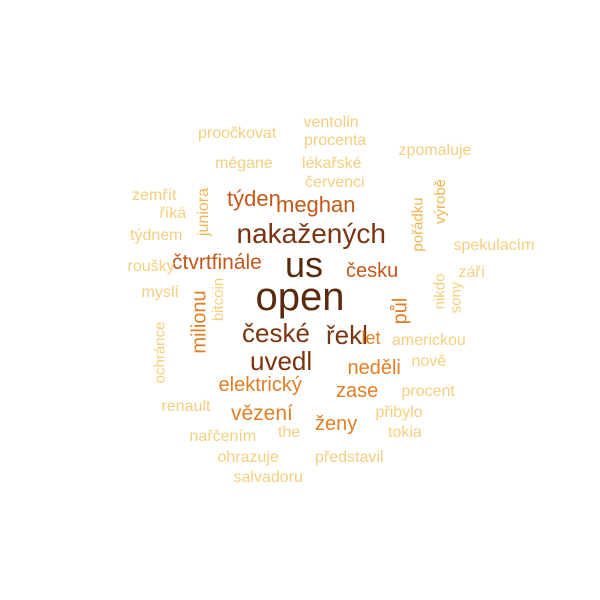 The image size is (600, 600). I want to click on word-6: uvedl, so click(281, 361).